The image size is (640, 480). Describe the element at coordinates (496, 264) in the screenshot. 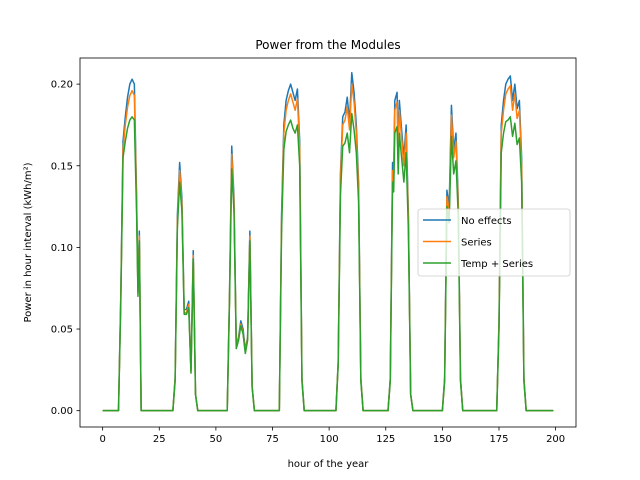

I see `legend-label-3: Temp + Series` at that location.